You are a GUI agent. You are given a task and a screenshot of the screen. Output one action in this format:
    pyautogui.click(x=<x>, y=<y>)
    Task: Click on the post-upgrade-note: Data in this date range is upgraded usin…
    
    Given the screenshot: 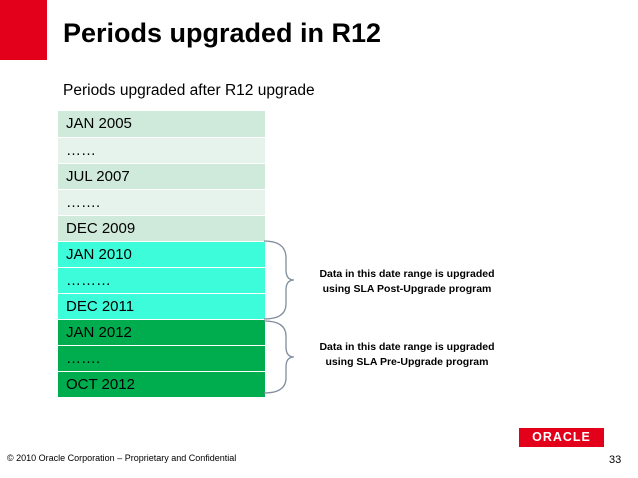 What is the action you would take?
    pyautogui.click(x=407, y=282)
    